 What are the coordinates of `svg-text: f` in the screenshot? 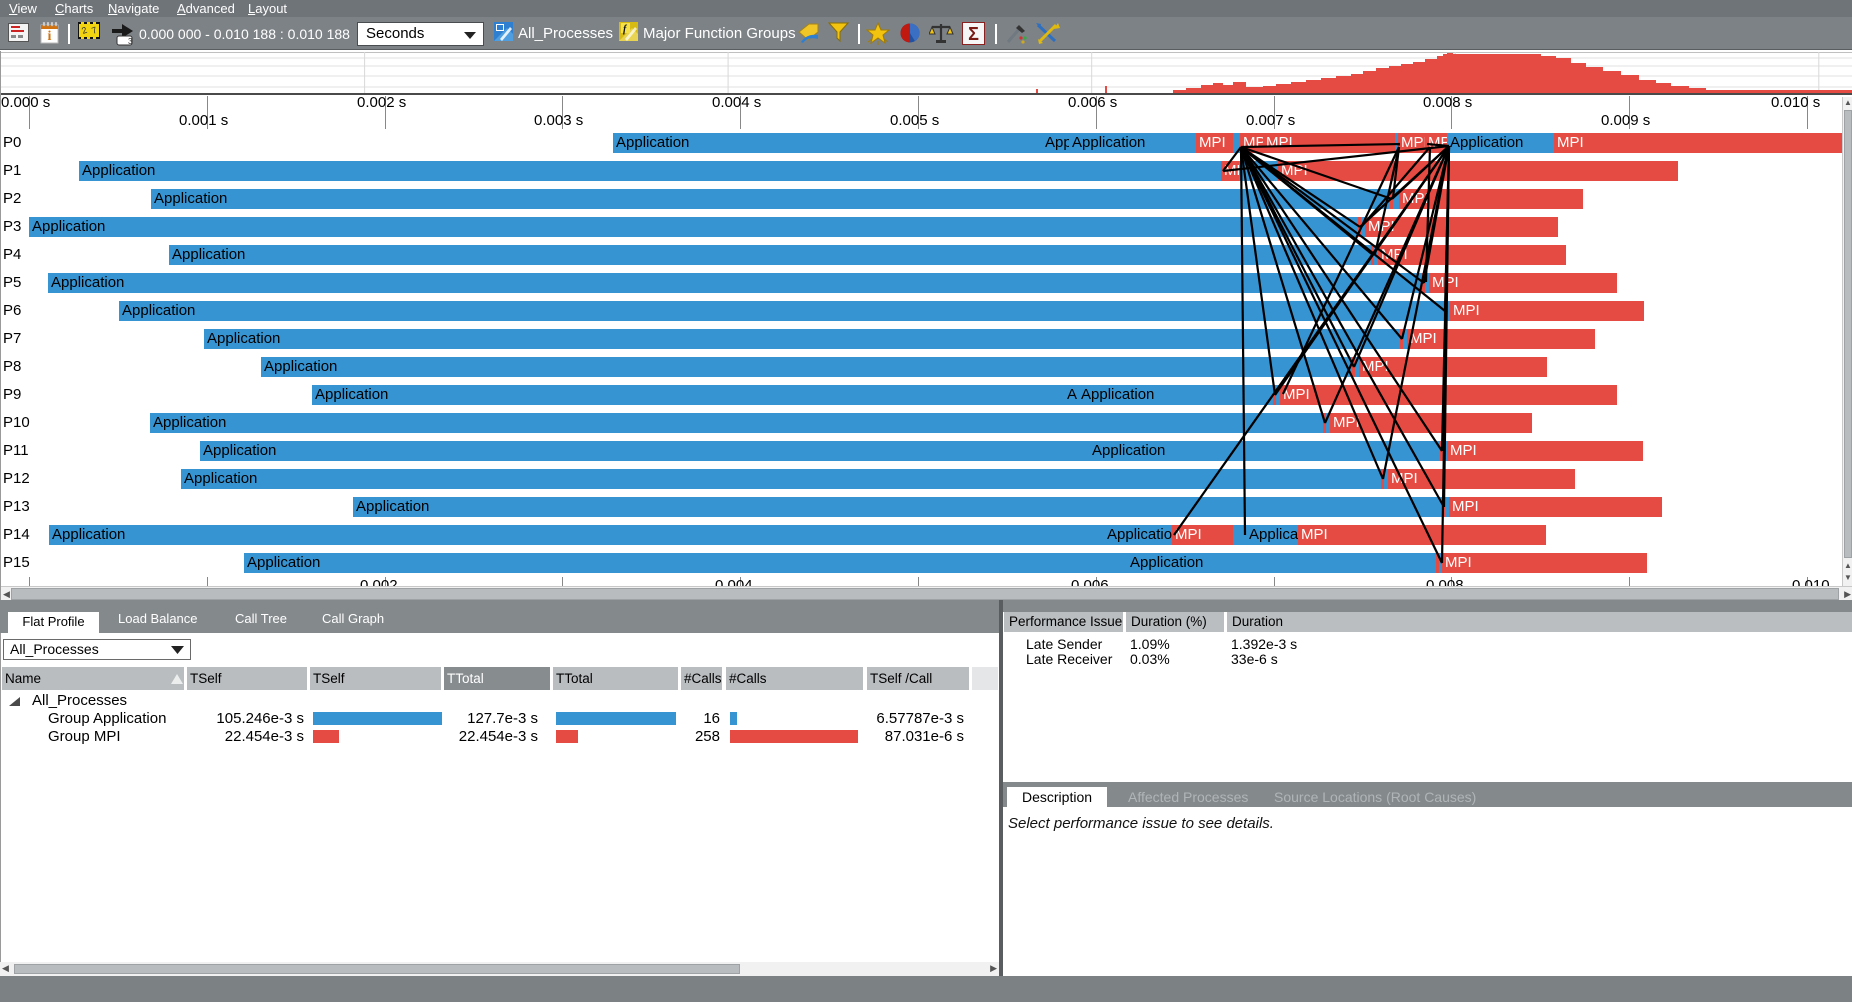 It's located at (625, 29).